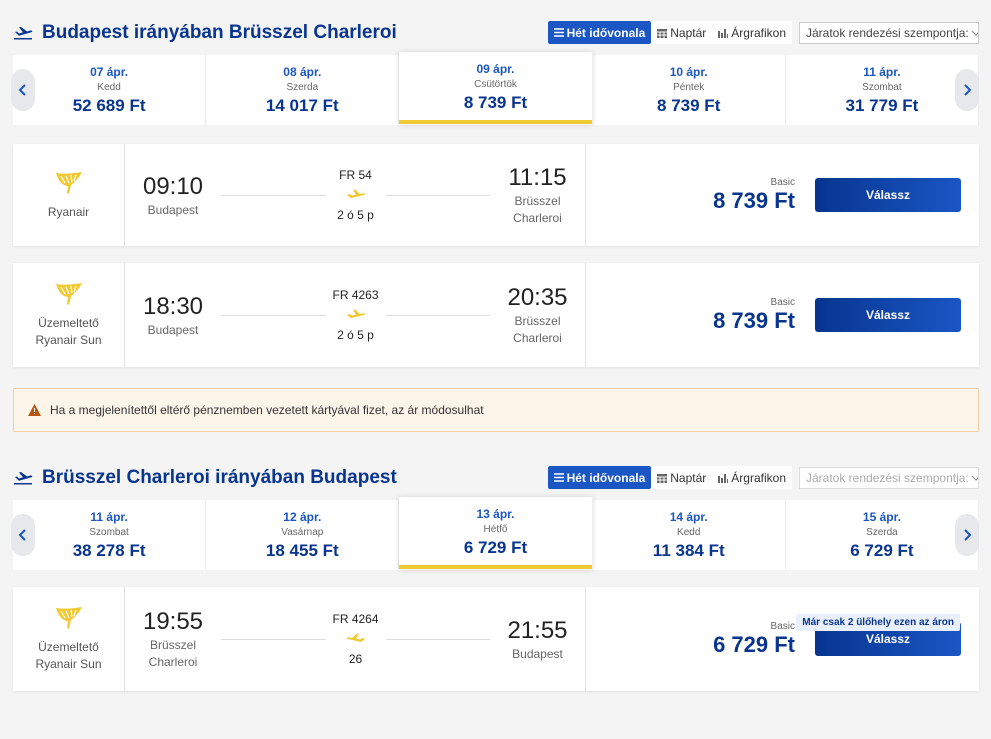  I want to click on departure: 18:30 Budapest, so click(173, 315).